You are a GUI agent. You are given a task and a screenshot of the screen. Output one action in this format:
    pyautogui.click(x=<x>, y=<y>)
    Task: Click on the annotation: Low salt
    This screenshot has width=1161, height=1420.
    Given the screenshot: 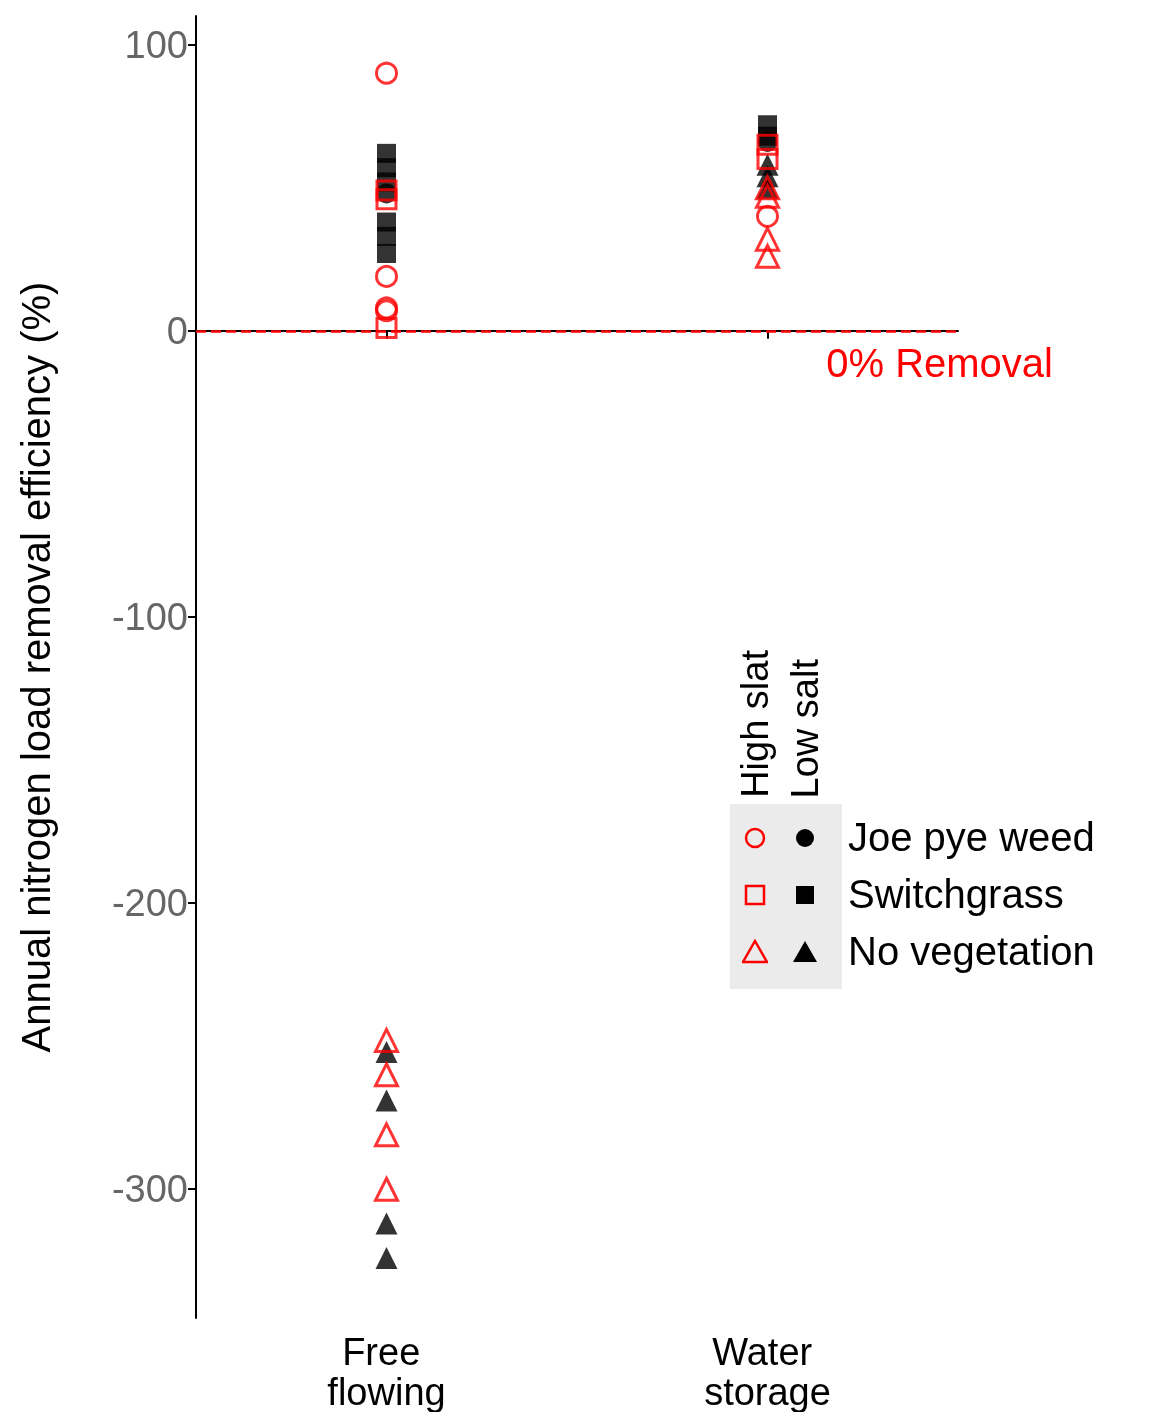 What is the action you would take?
    pyautogui.click(x=805, y=728)
    